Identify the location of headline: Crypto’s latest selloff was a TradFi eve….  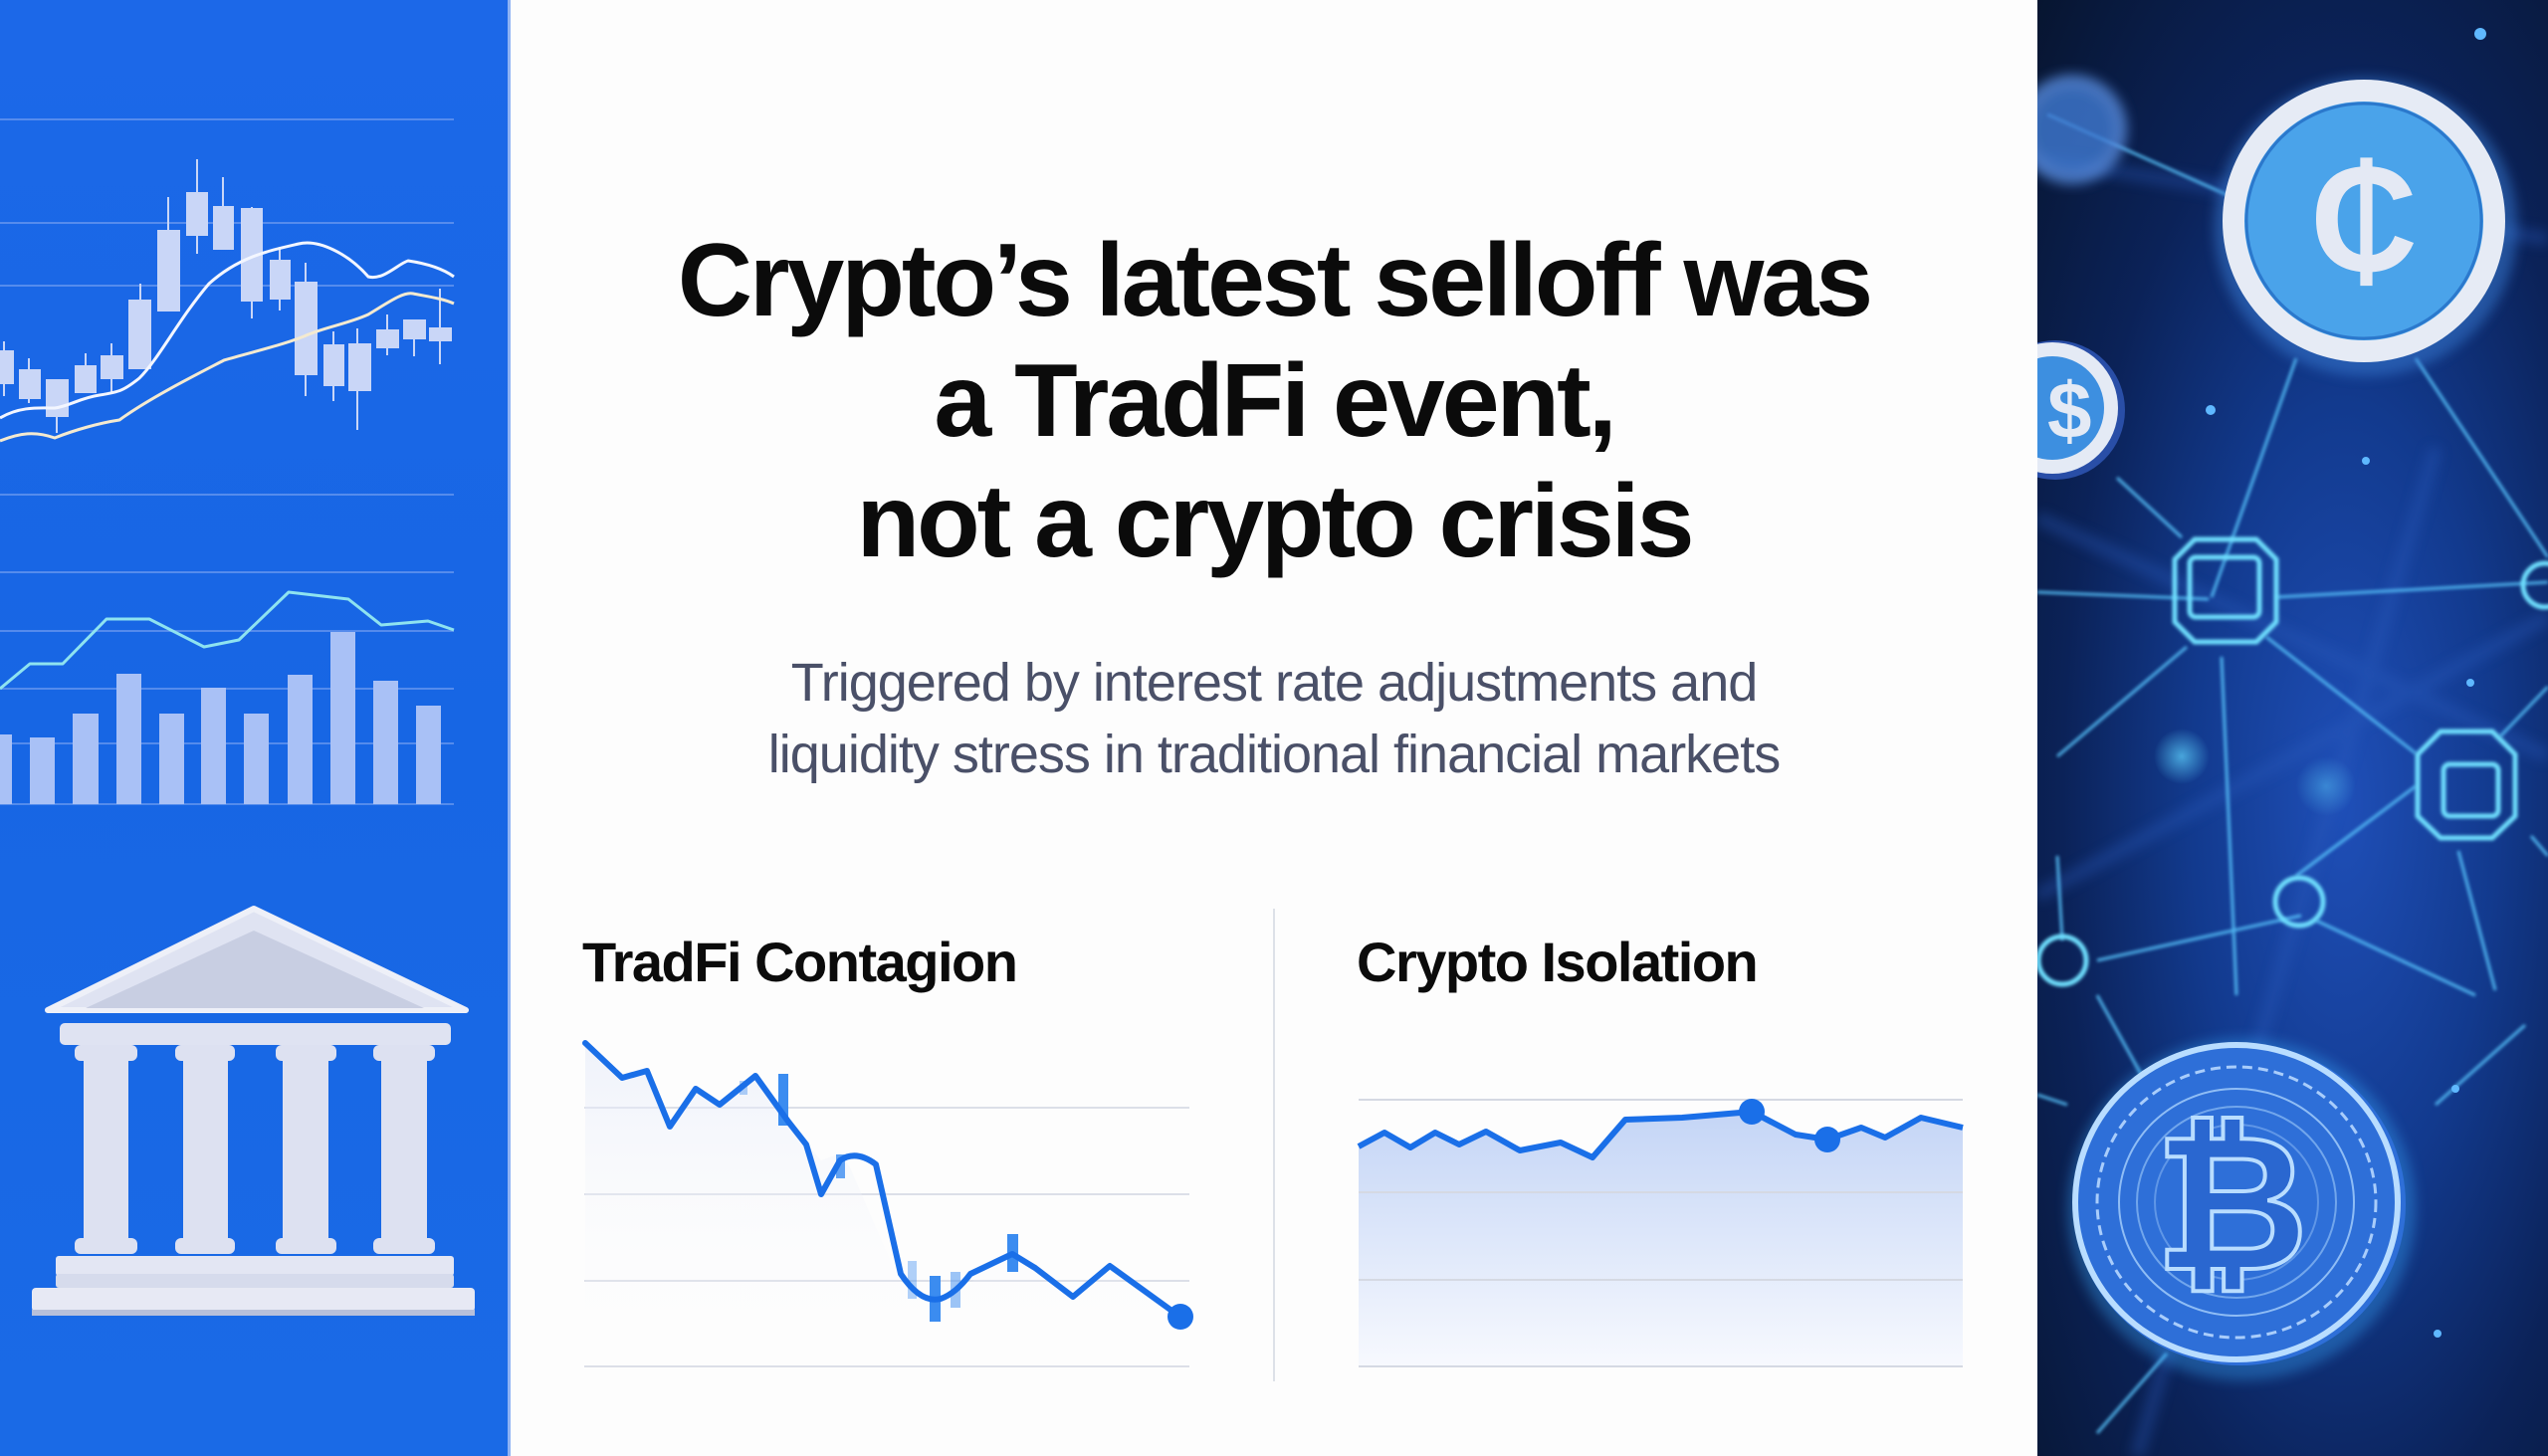
(1274, 401).